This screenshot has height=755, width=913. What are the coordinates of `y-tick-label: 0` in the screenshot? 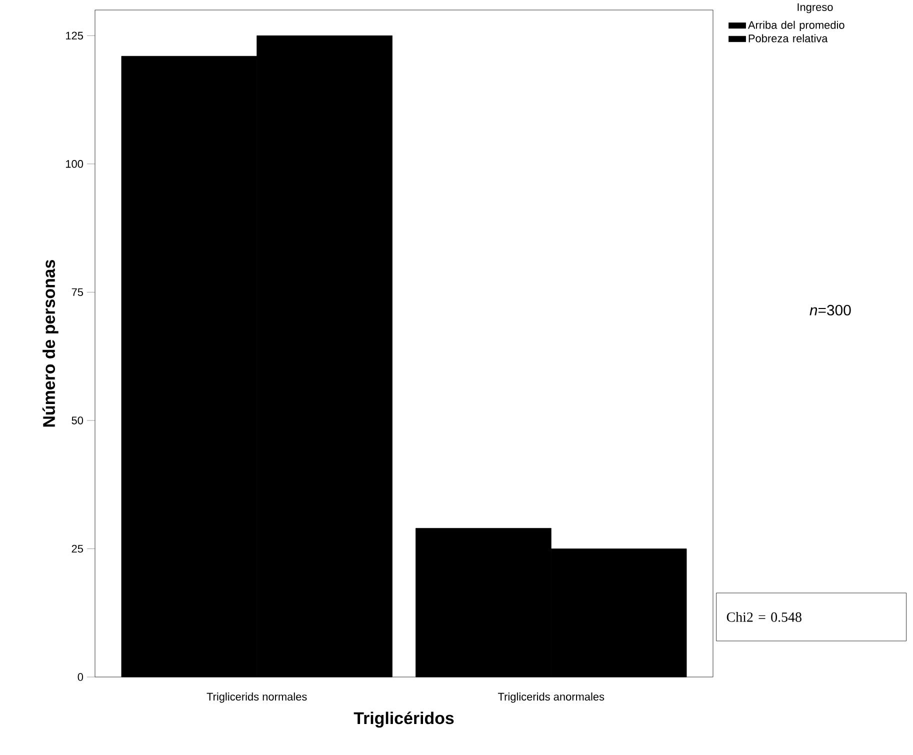 It's located at (81, 677).